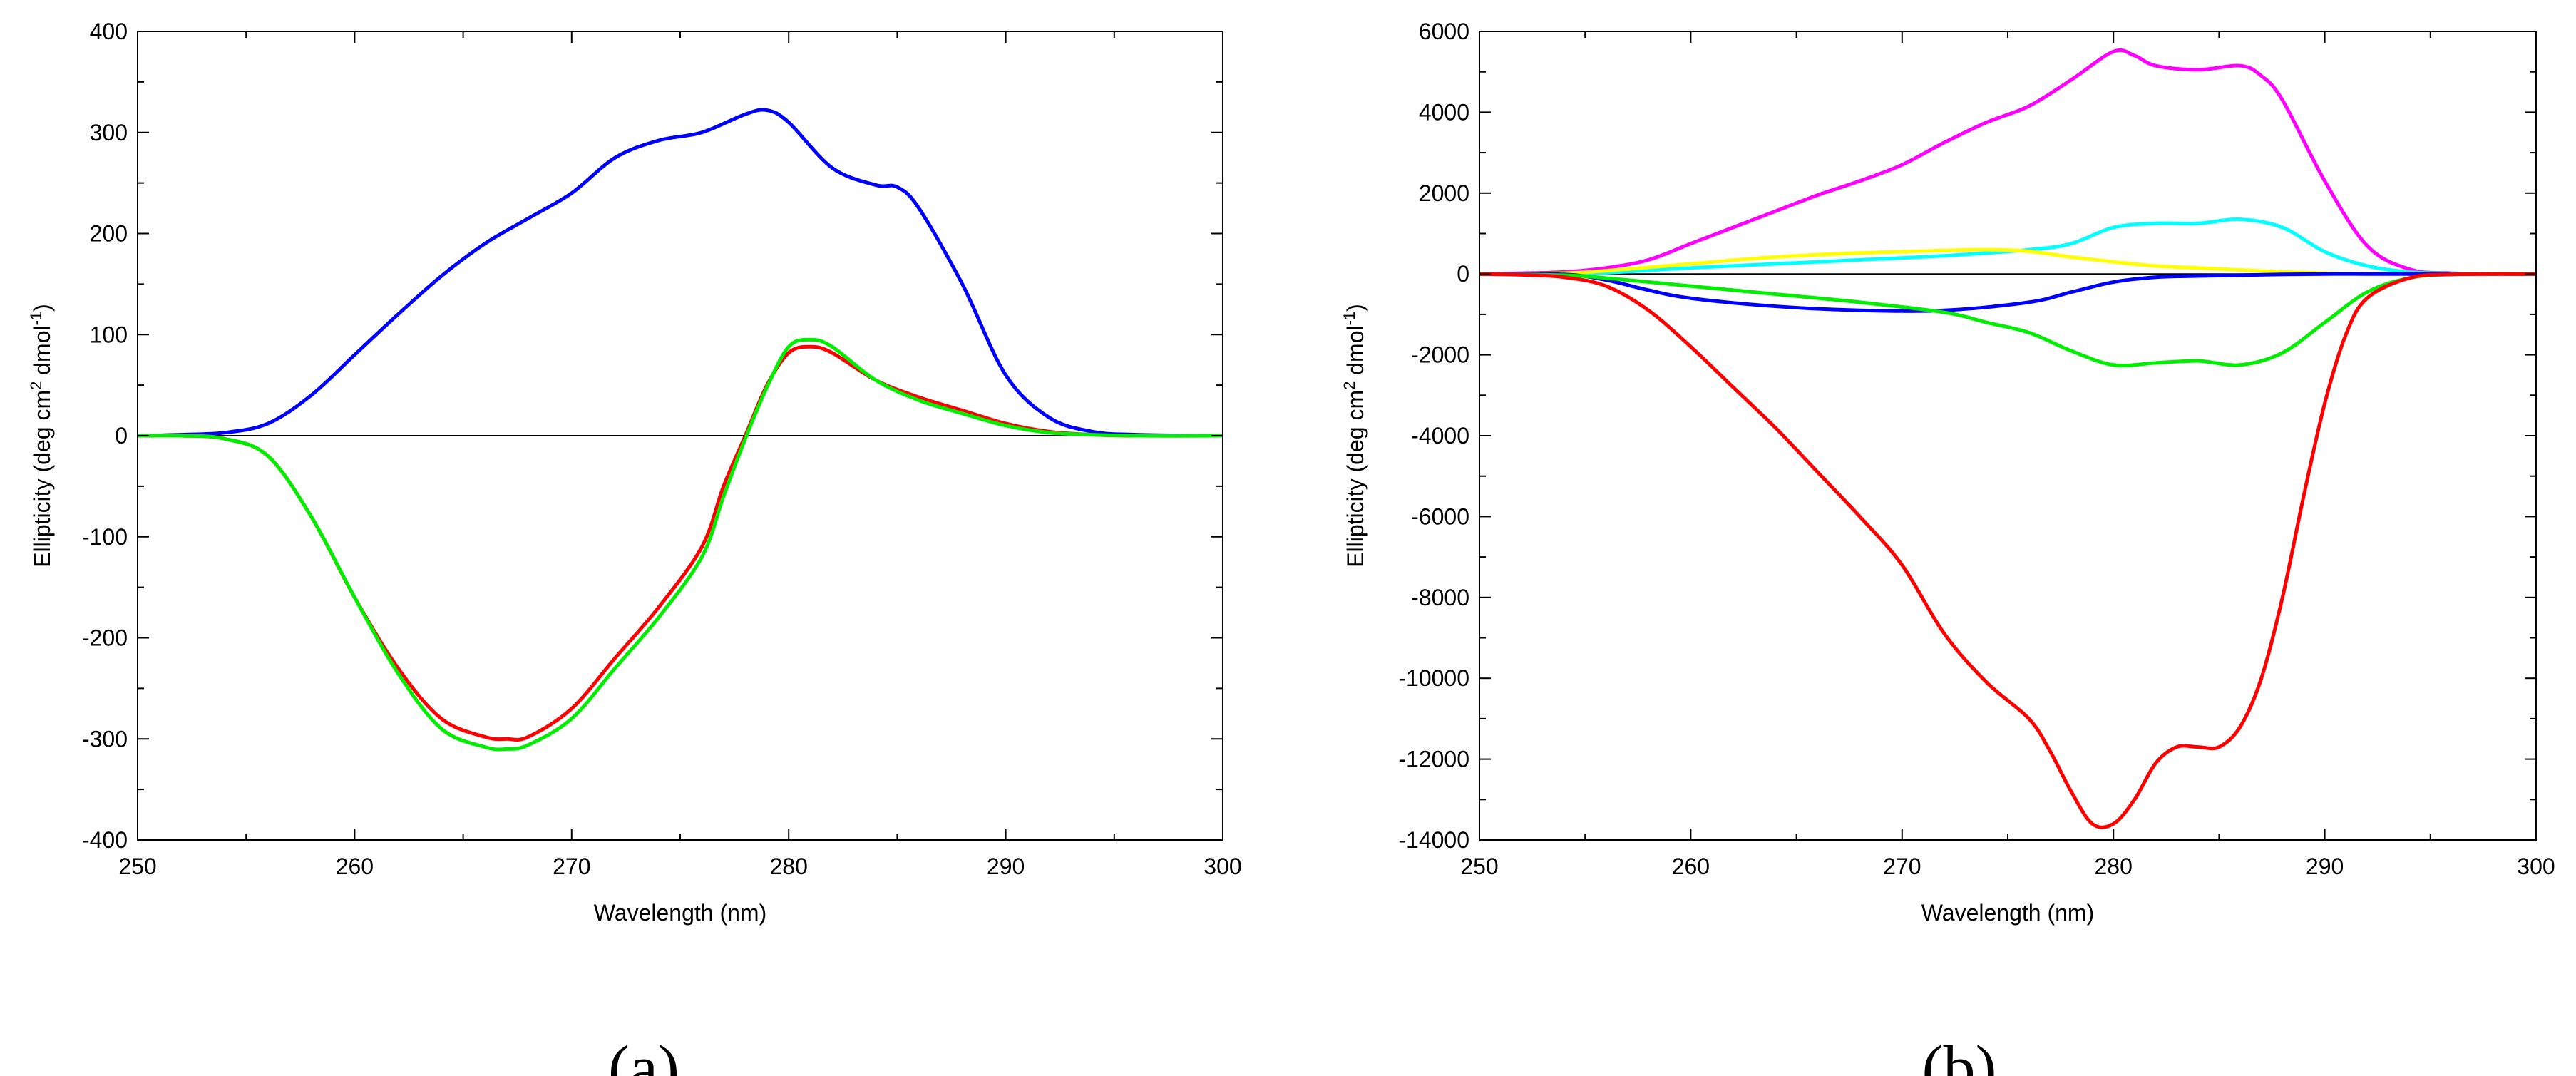  Describe the element at coordinates (1440, 436) in the screenshot. I see `y-tick-label: -4000` at that location.